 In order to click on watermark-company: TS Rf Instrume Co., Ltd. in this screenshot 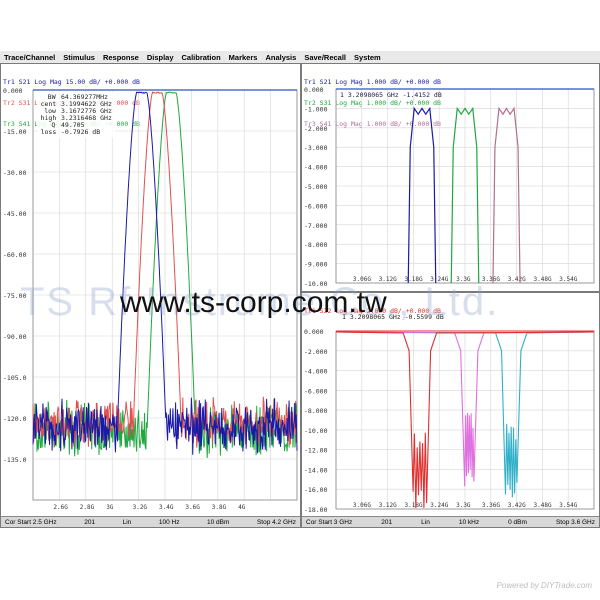, I will do `click(260, 302)`.